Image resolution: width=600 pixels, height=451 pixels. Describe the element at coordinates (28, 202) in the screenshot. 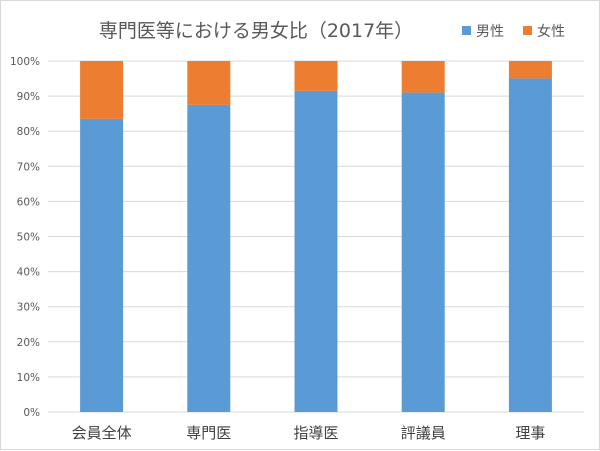

I see `y-tick-label: 60%` at that location.